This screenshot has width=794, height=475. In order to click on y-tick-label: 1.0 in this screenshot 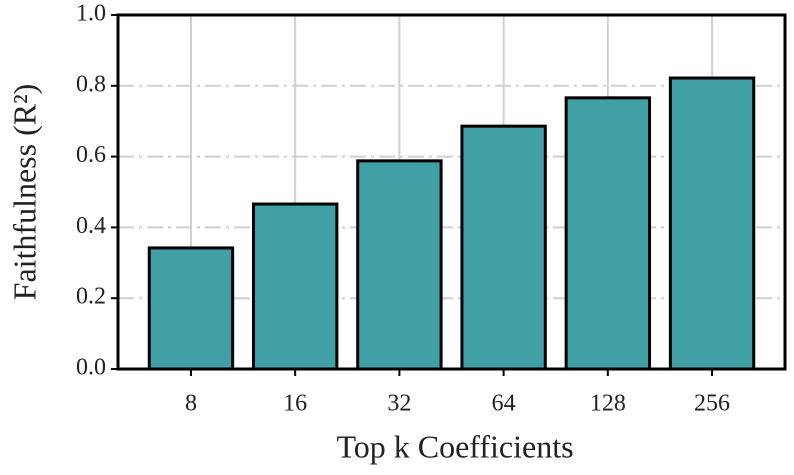, I will do `click(91, 14)`.